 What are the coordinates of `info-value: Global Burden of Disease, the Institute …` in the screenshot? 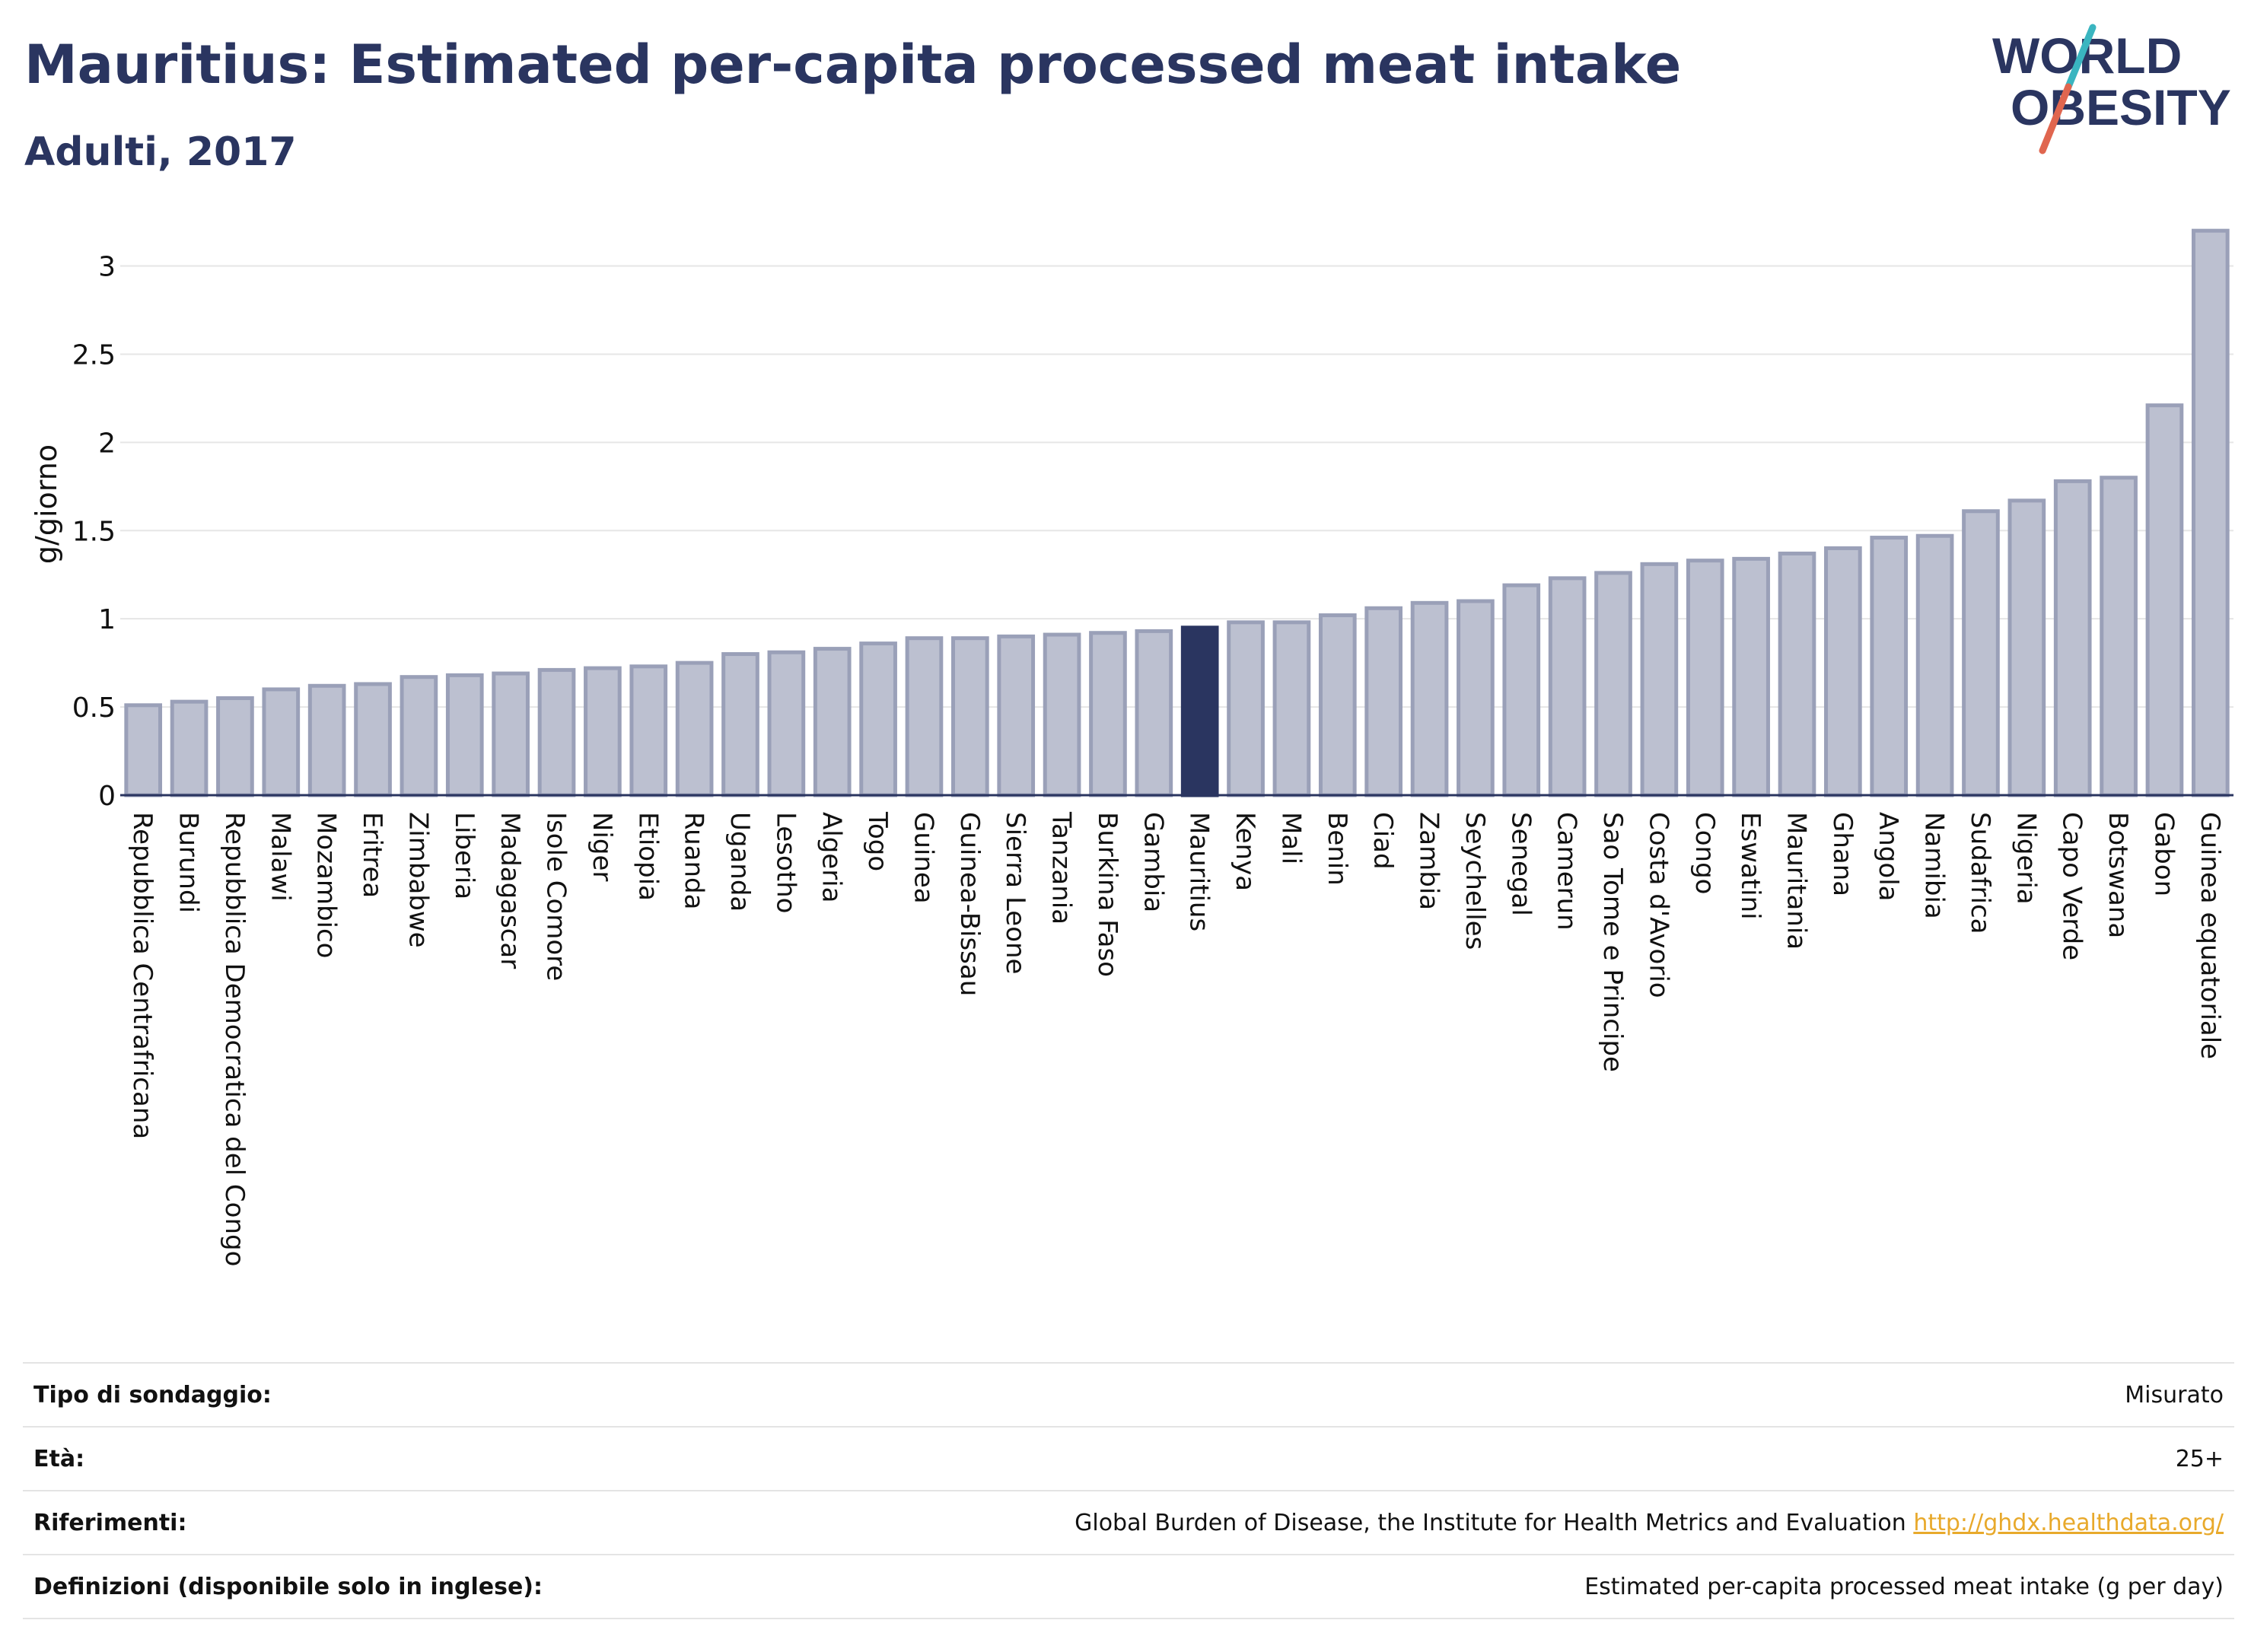 It's located at (1473, 1522).